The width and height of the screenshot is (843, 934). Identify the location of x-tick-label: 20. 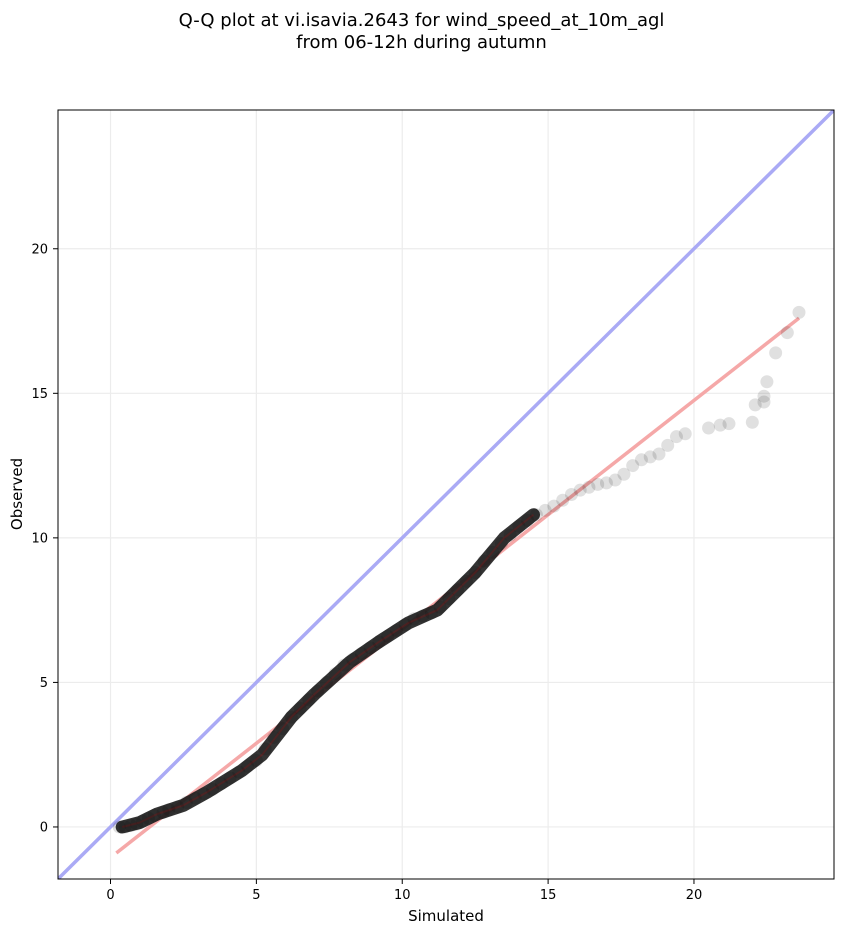
(694, 895).